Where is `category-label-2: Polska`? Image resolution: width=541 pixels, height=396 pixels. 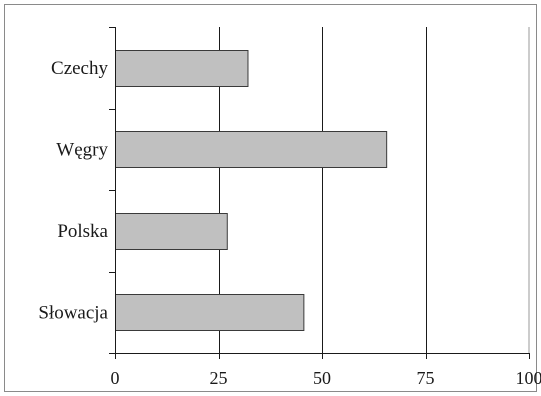
category-label-2: Polska is located at coordinates (82, 231).